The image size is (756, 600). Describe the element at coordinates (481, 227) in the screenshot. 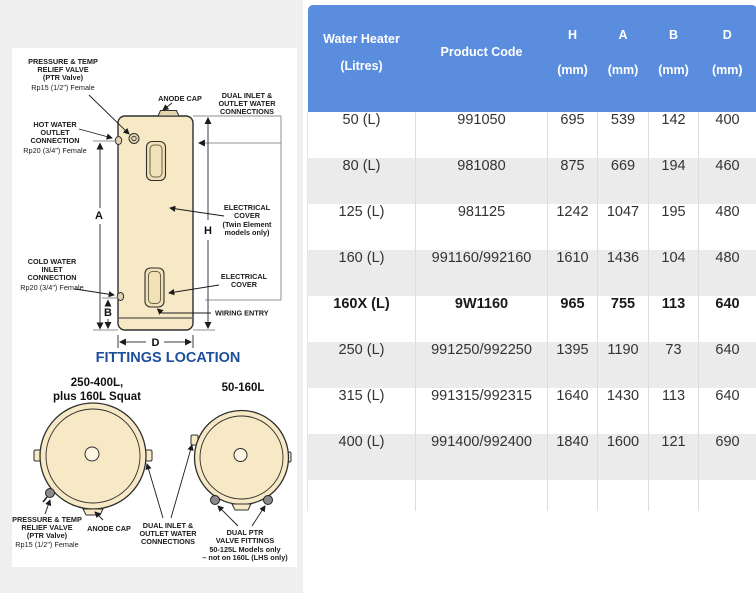

I see `cell-code: 981125` at that location.